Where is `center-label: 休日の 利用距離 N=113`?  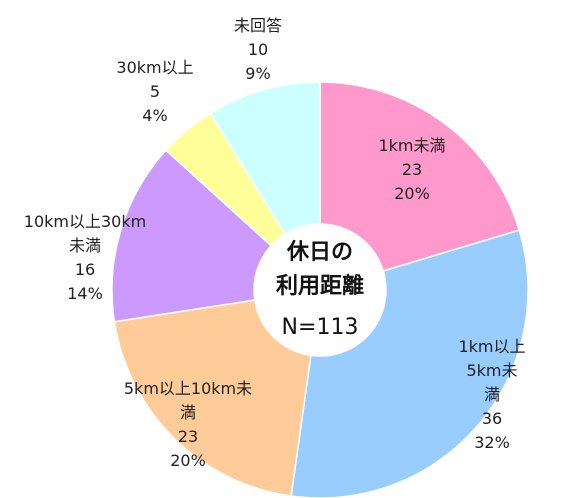
center-label: 休日の 利用距離 N=113 is located at coordinates (320, 292).